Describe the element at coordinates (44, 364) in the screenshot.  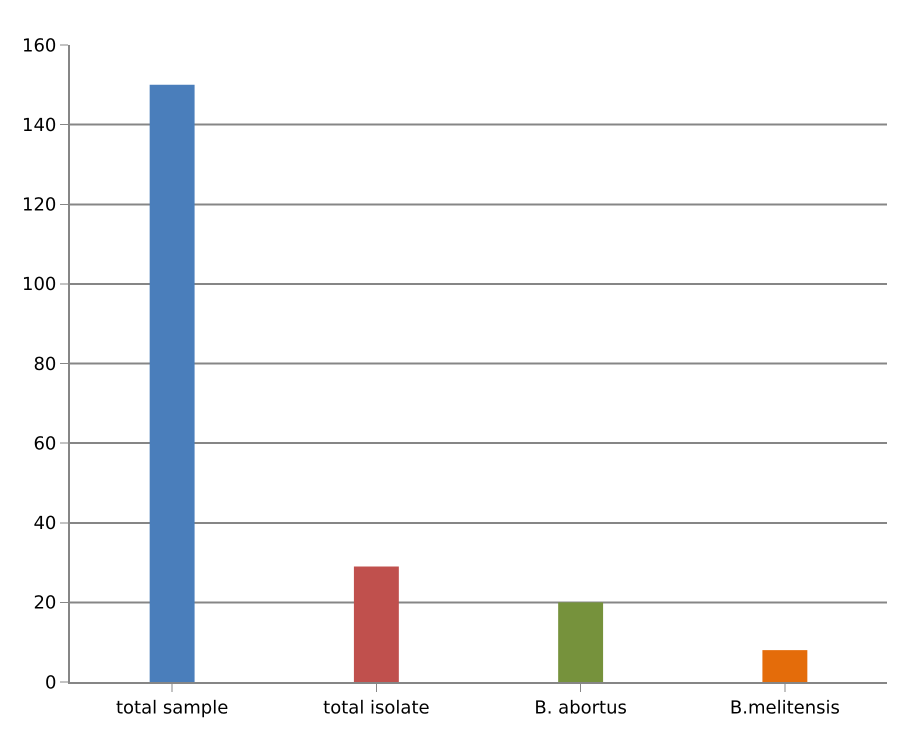
I see `y-tick-label: 80` at that location.